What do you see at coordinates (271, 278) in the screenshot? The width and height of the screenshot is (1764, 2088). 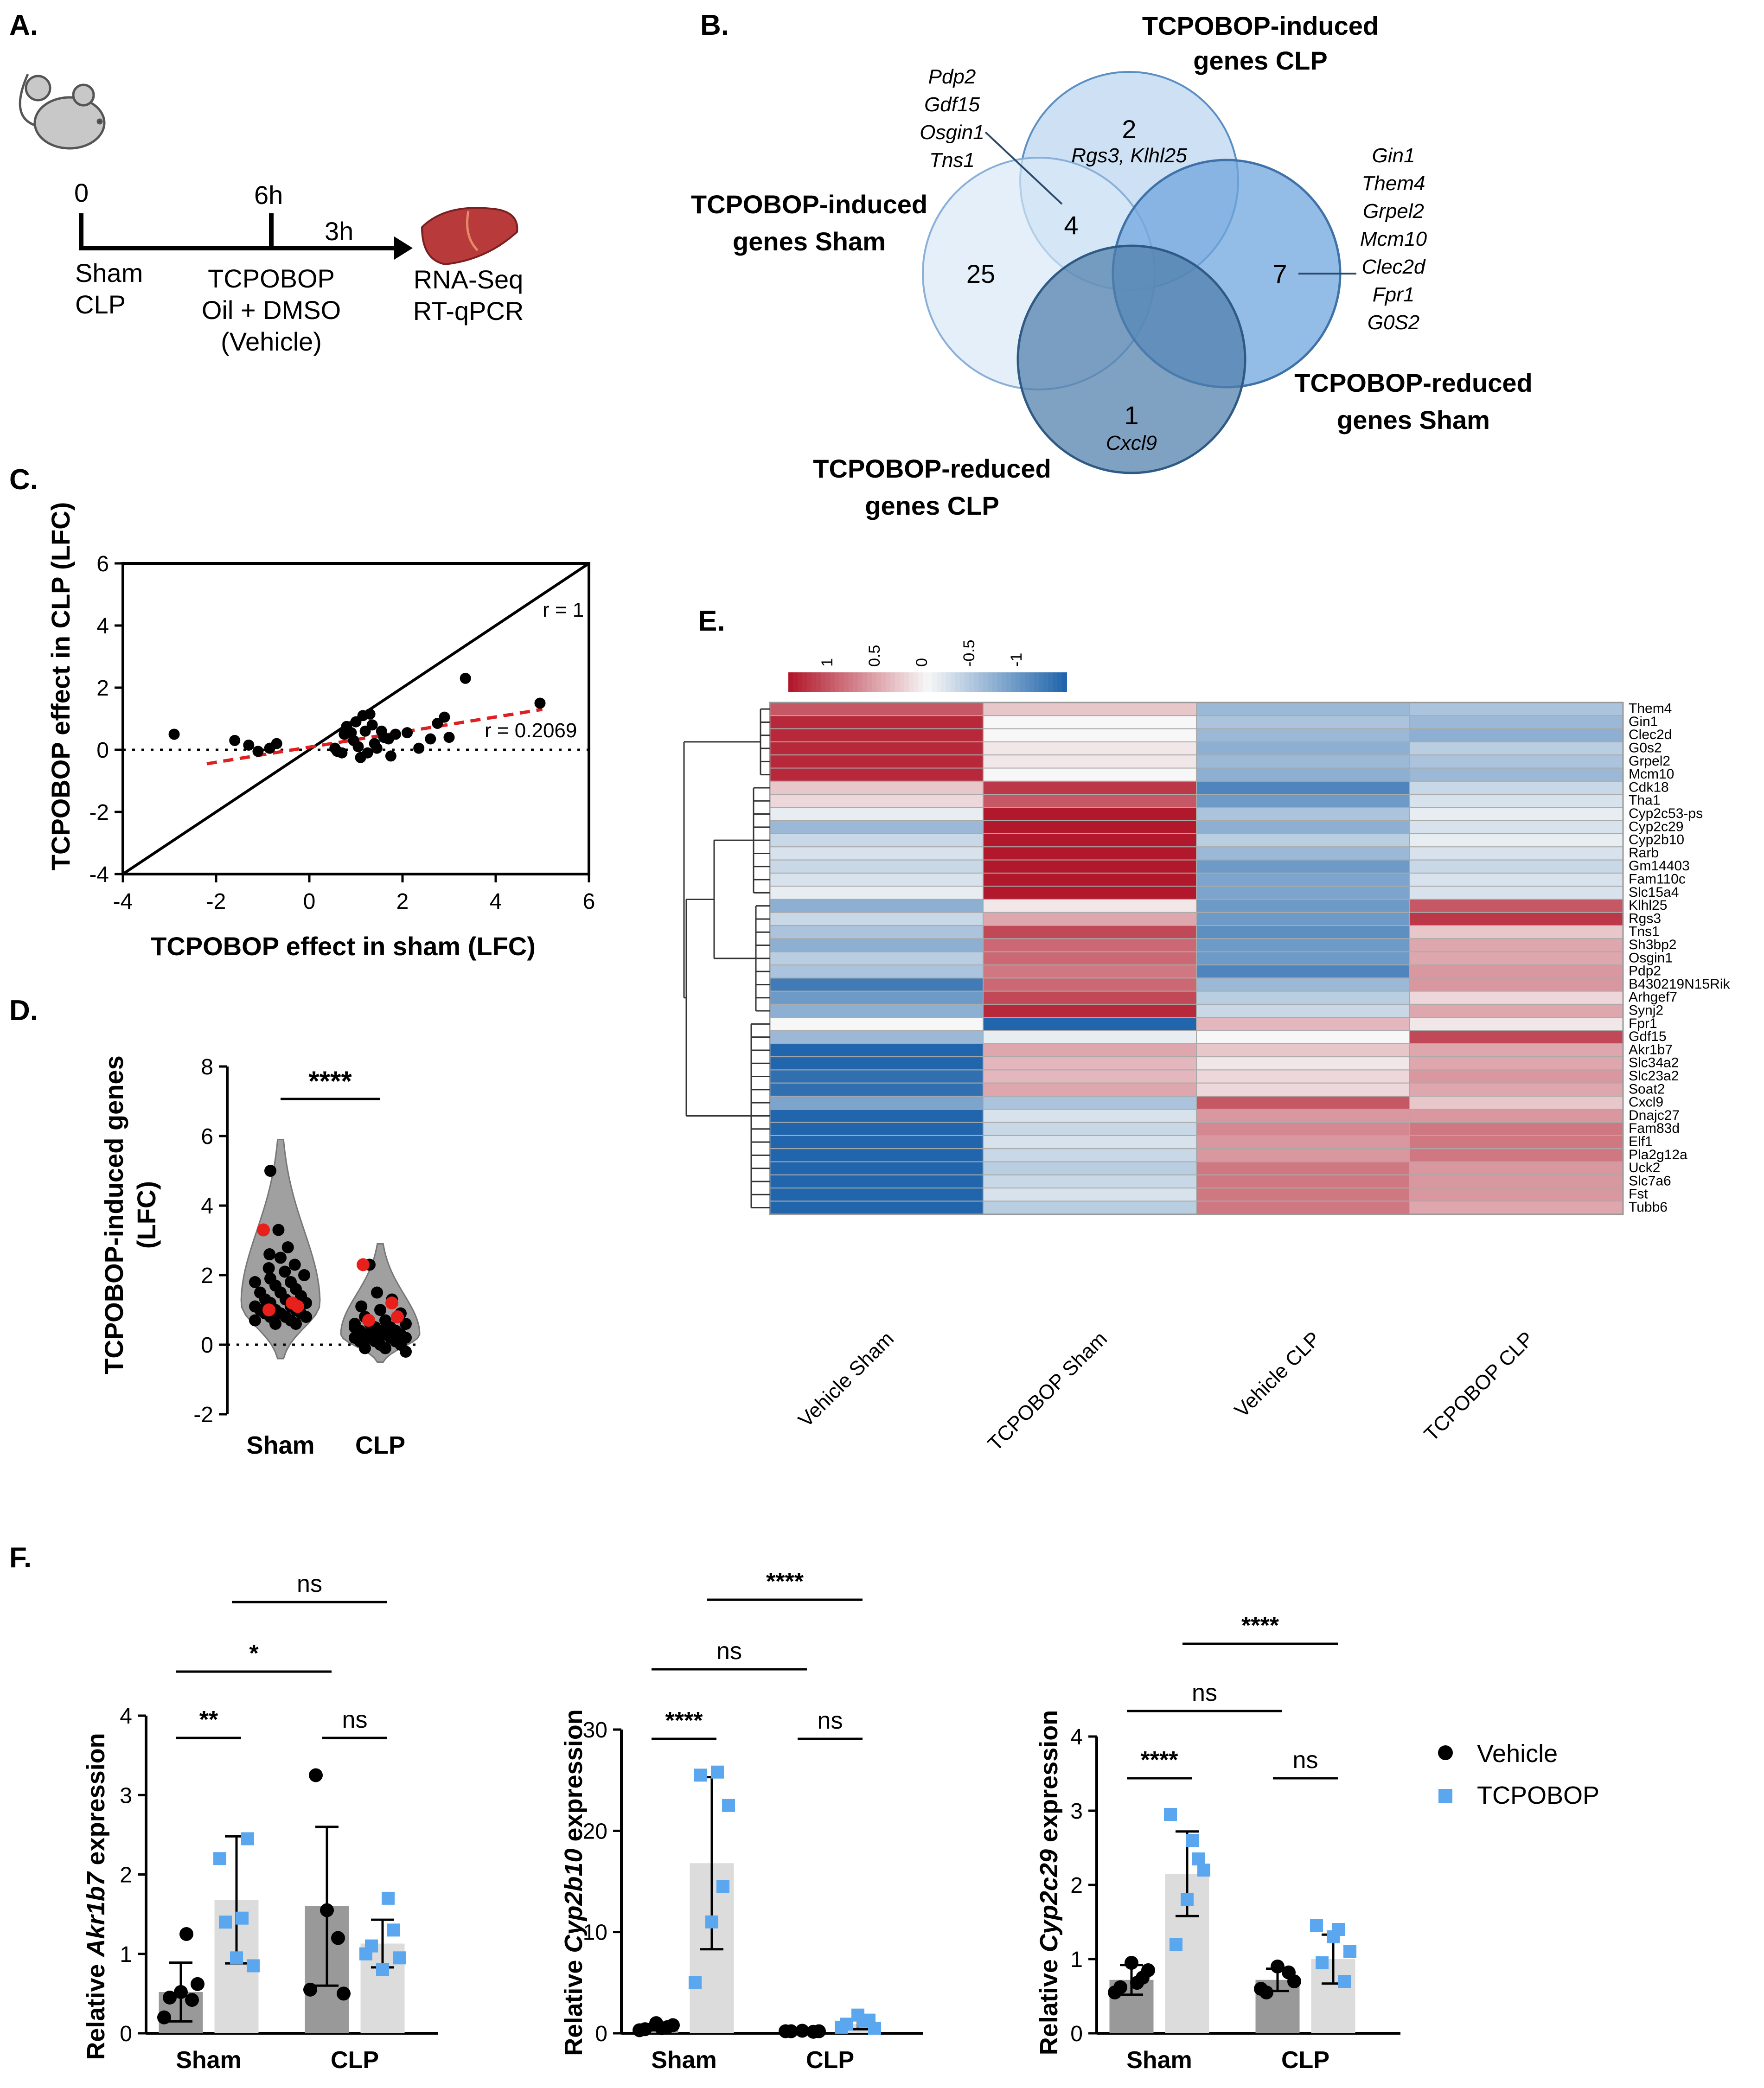 I see `treatment-tcpobop: TCPOBOP` at bounding box center [271, 278].